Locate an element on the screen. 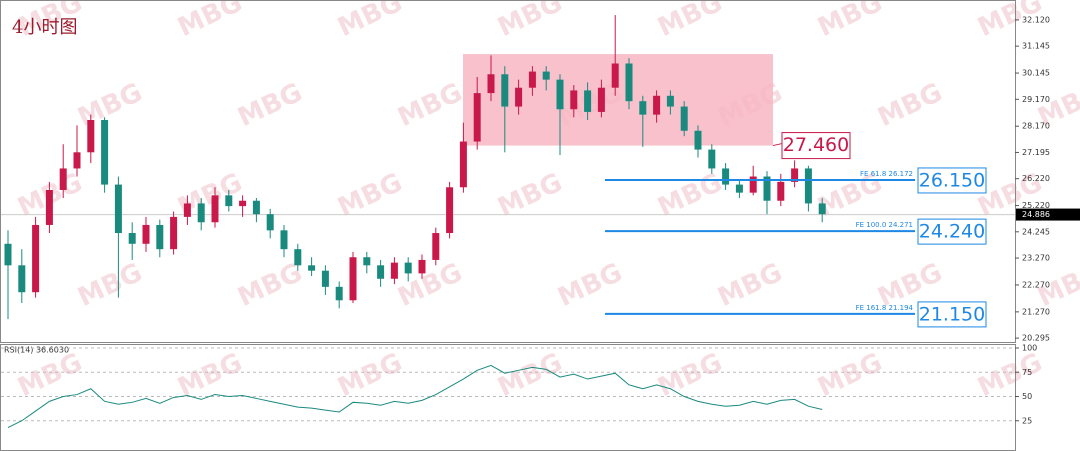  fib-target: 21.150 is located at coordinates (952, 314).